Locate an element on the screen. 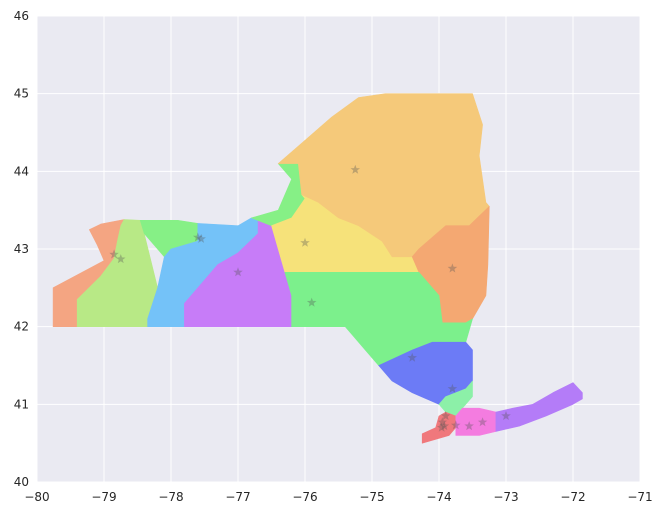 This screenshot has height=520, width=661. x-tick-label-9: −71 is located at coordinates (639, 497).